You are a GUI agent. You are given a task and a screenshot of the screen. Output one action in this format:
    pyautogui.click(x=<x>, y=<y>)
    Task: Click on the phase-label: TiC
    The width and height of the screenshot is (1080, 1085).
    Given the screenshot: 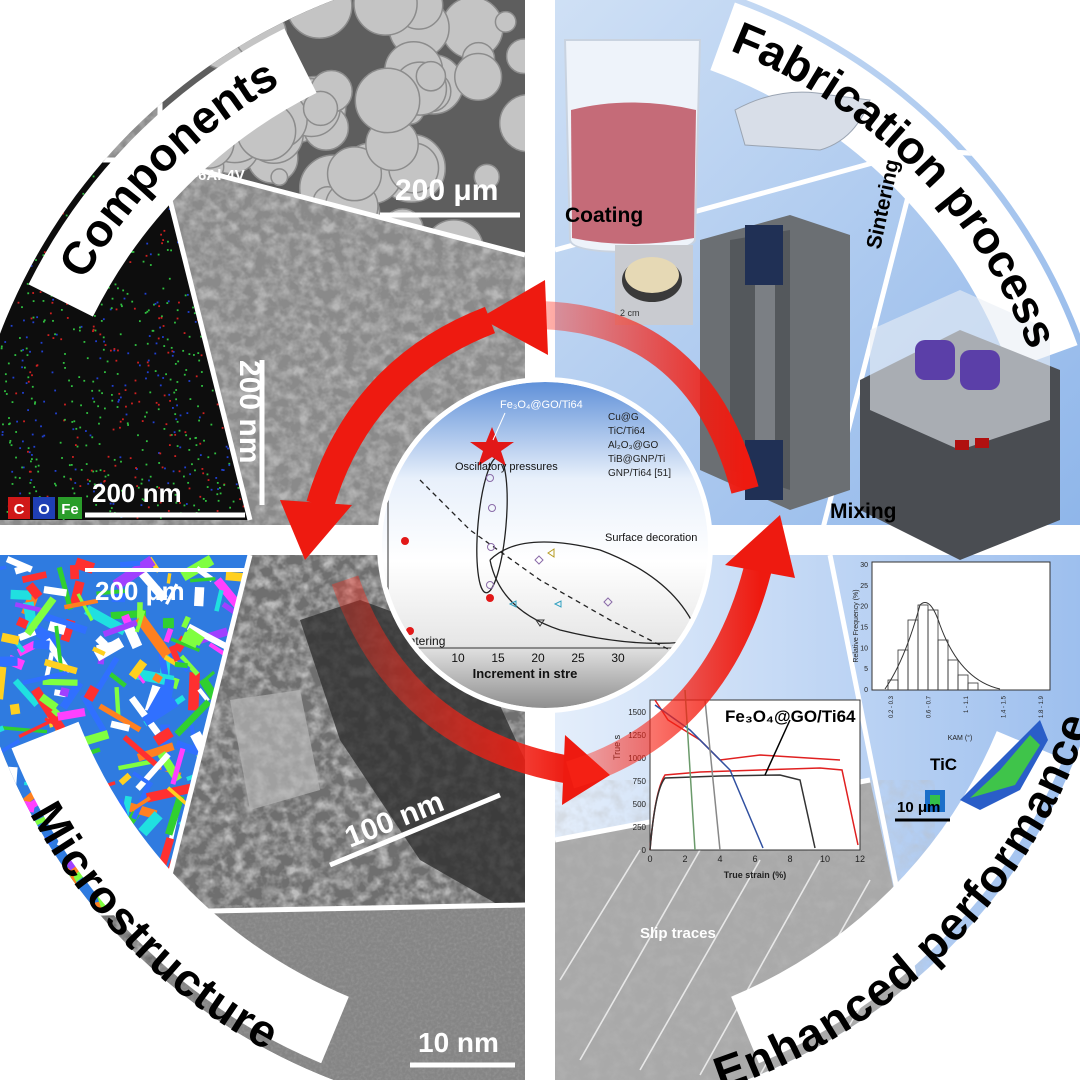 What is the action you would take?
    pyautogui.click(x=943, y=764)
    